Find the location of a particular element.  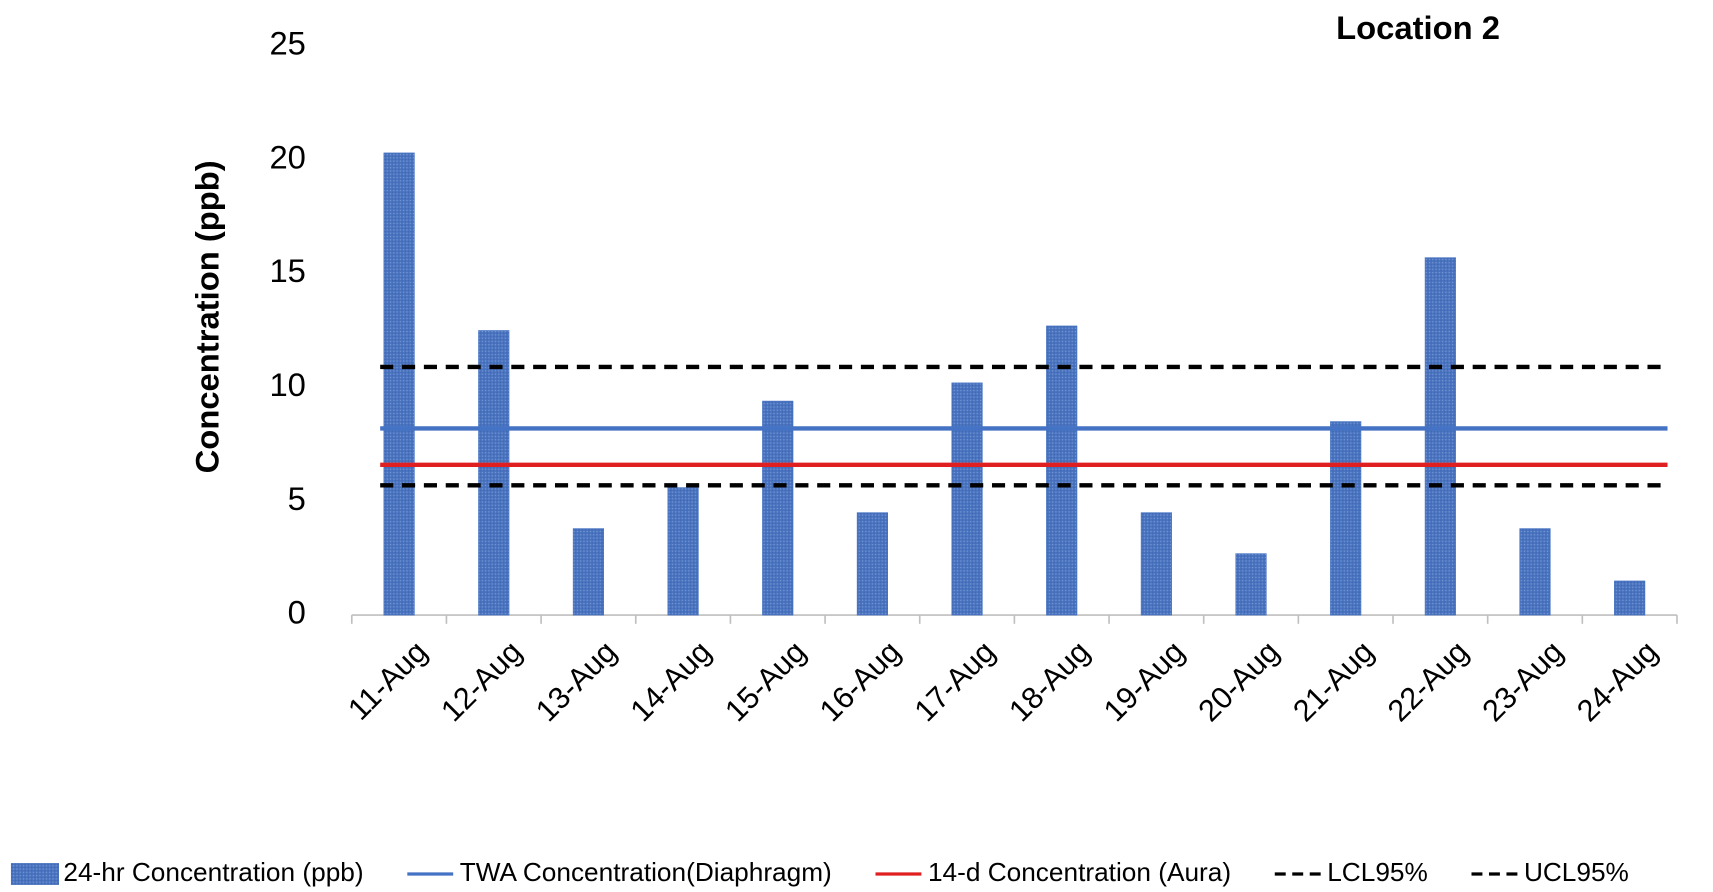

x-tick-label: 17-Aug is located at coordinates (955, 681).